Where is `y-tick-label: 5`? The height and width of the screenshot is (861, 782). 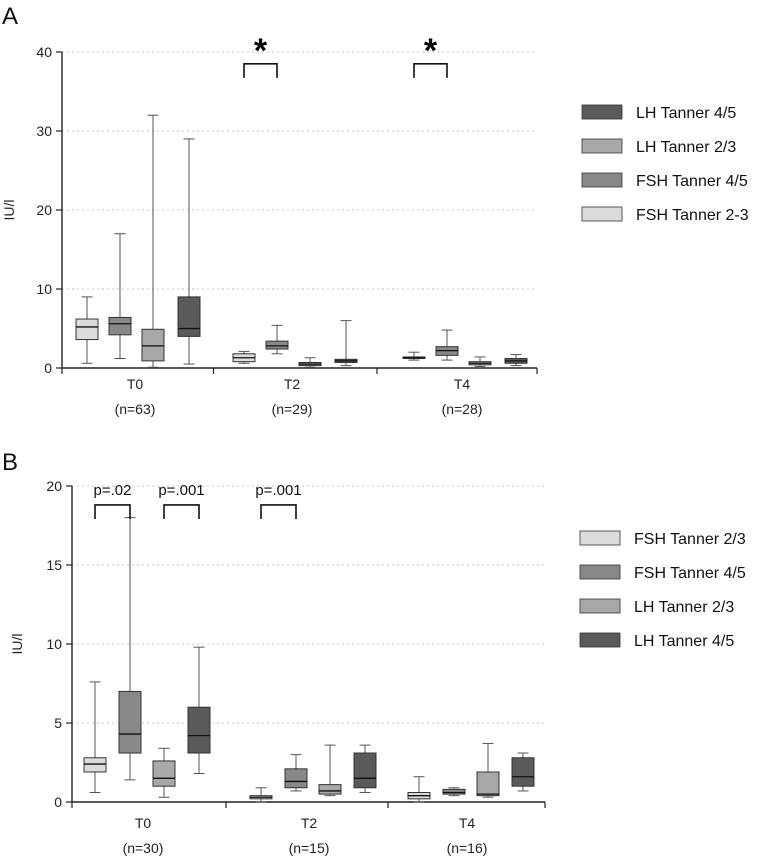 y-tick-label: 5 is located at coordinates (58, 723).